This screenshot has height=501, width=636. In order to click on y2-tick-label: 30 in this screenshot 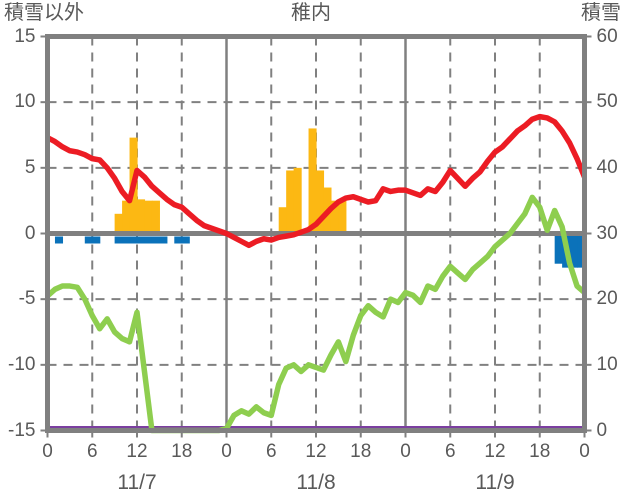, I will do `click(607, 233)`.